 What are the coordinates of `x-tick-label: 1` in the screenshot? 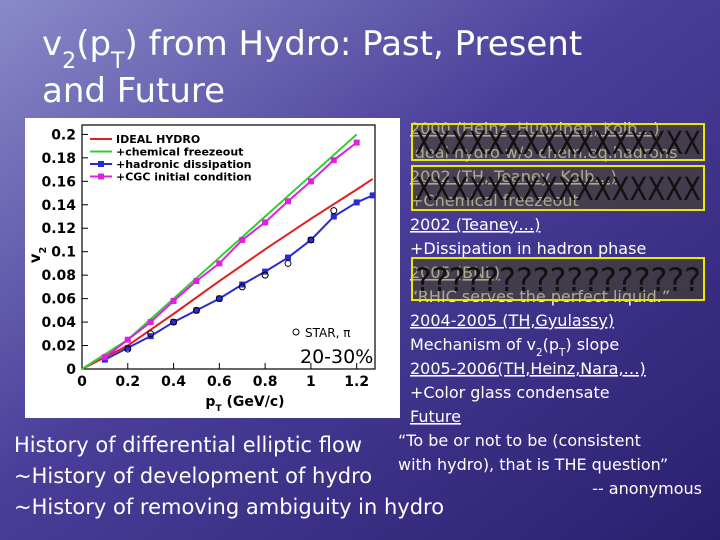 It's located at (311, 382).